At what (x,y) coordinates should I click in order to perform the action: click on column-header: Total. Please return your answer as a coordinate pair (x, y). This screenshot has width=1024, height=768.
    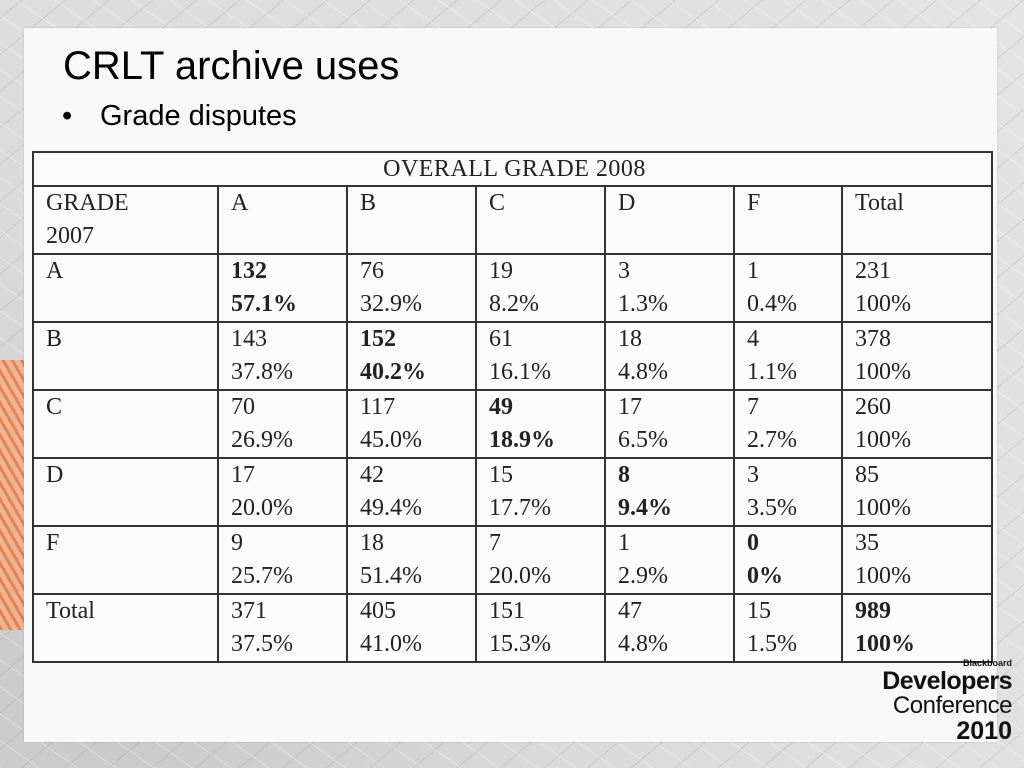
    Looking at the image, I should click on (917, 220).